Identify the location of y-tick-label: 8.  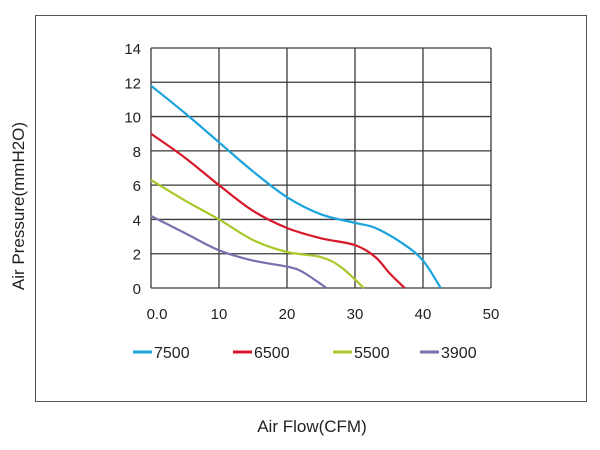
(137, 152).